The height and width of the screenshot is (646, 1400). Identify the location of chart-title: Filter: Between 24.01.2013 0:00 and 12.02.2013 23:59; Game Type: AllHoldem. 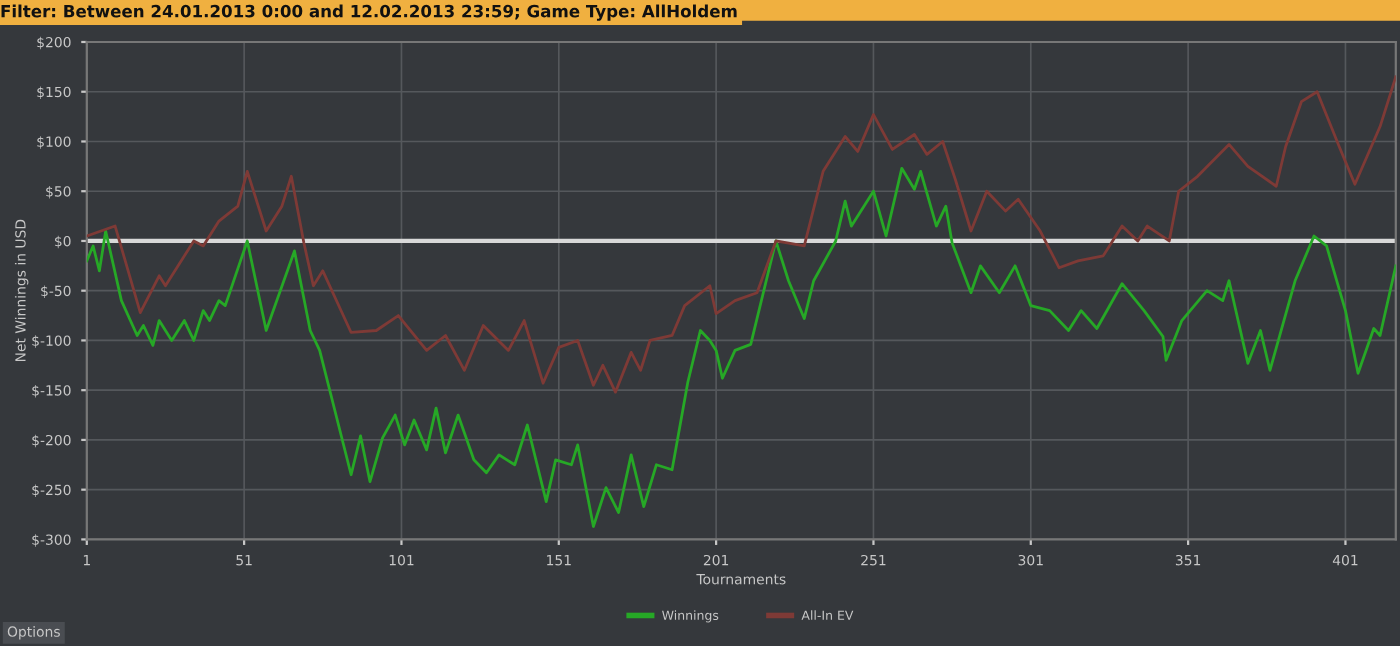
(369, 12).